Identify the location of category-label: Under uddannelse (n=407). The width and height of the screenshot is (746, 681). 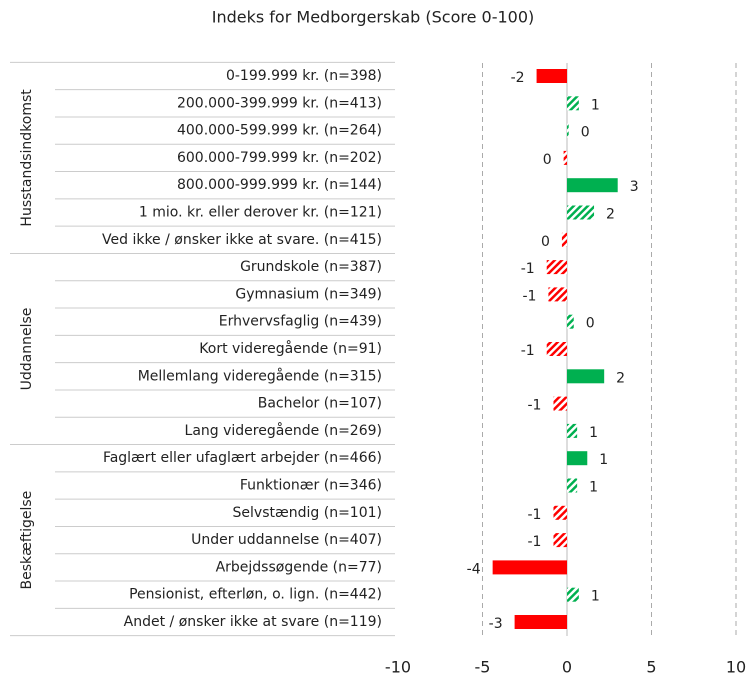
(286, 540).